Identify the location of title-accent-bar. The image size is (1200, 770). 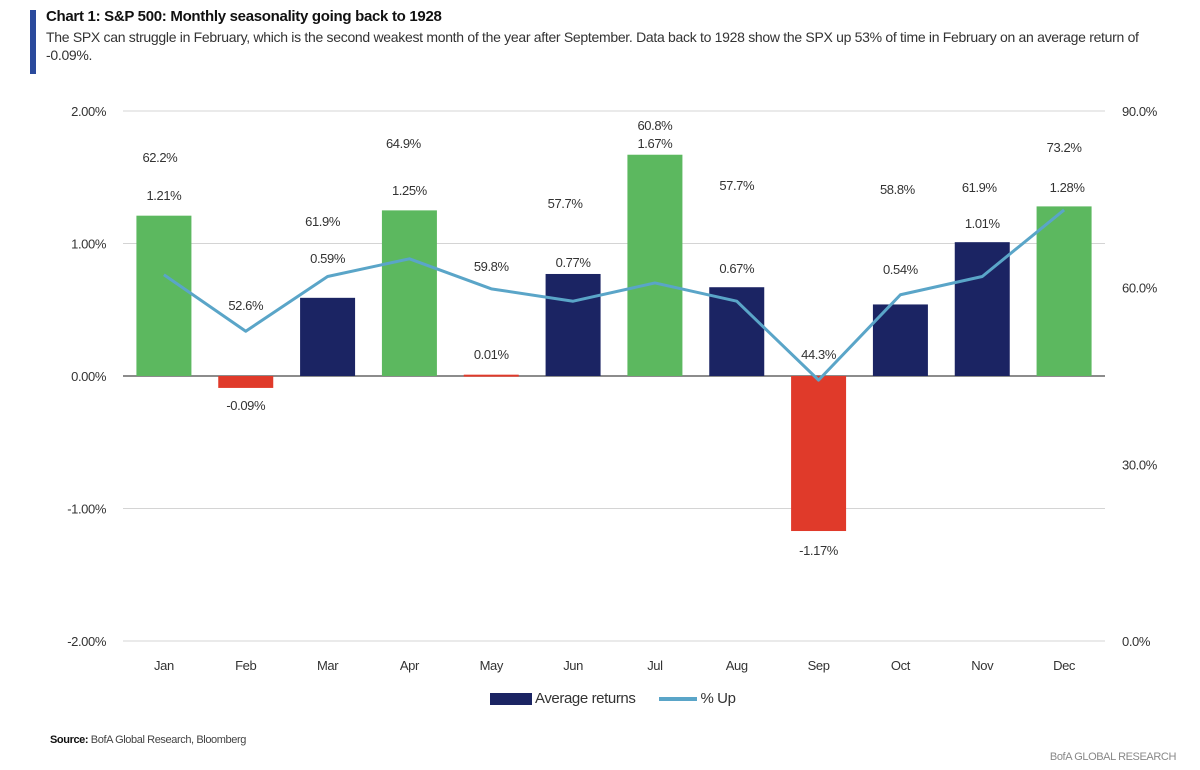
(33, 42).